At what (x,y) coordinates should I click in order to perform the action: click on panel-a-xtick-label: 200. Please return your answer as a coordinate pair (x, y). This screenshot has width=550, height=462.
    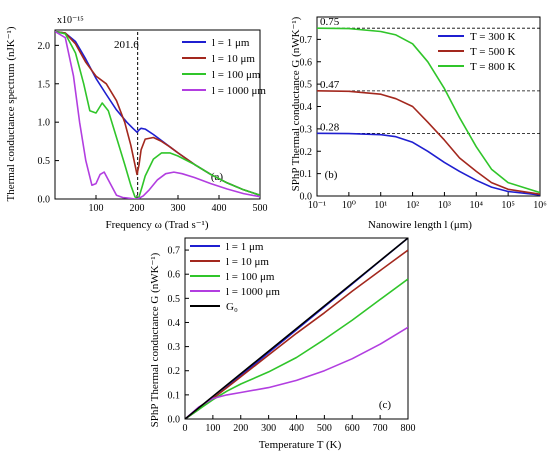
    Looking at the image, I should click on (137, 208).